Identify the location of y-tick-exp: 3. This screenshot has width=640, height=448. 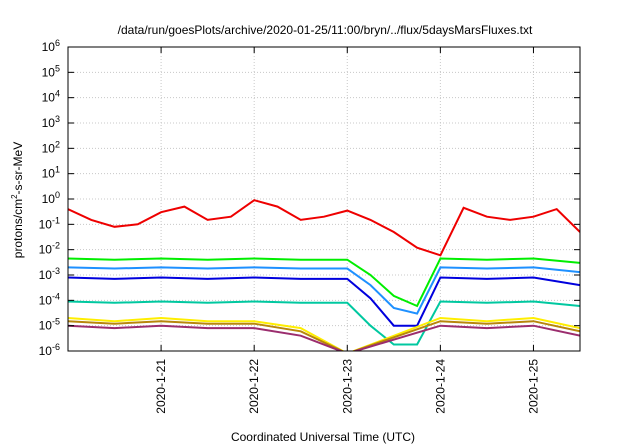
(57, 119).